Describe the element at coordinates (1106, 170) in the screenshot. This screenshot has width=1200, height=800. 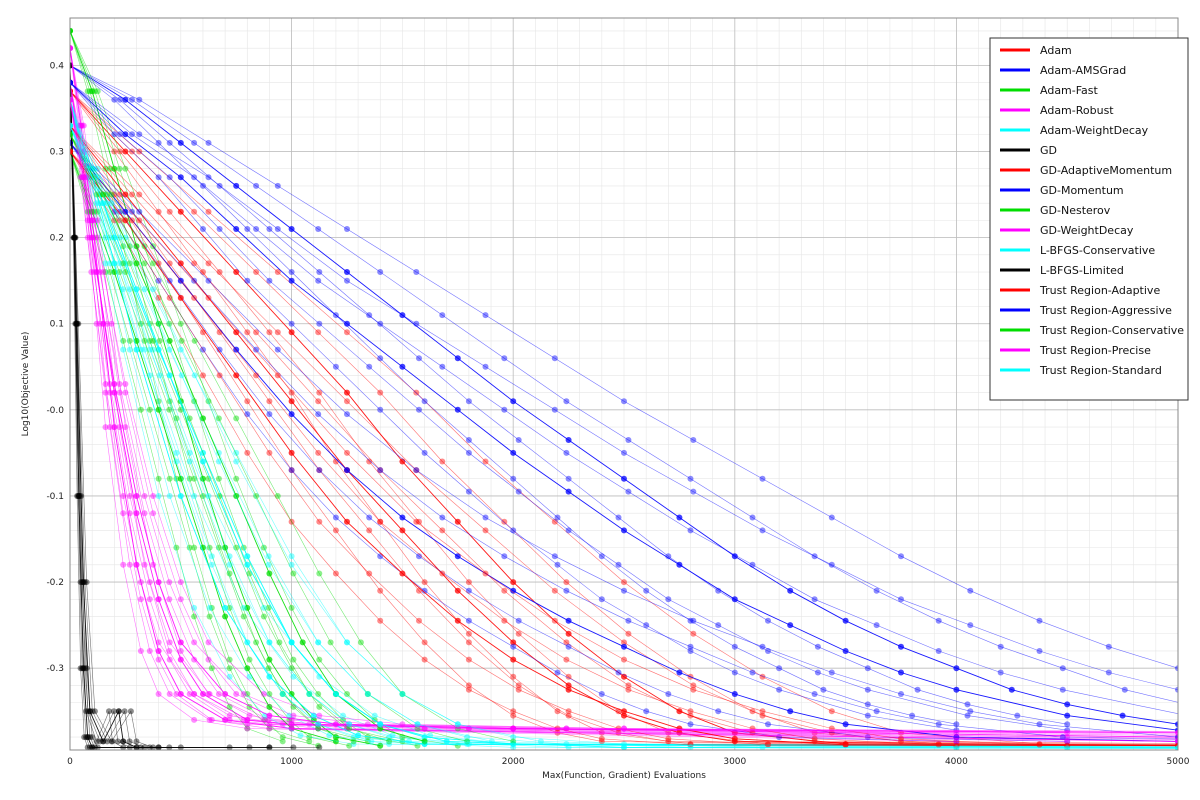
I see `legend-label: GD-AdaptiveMomentum` at that location.